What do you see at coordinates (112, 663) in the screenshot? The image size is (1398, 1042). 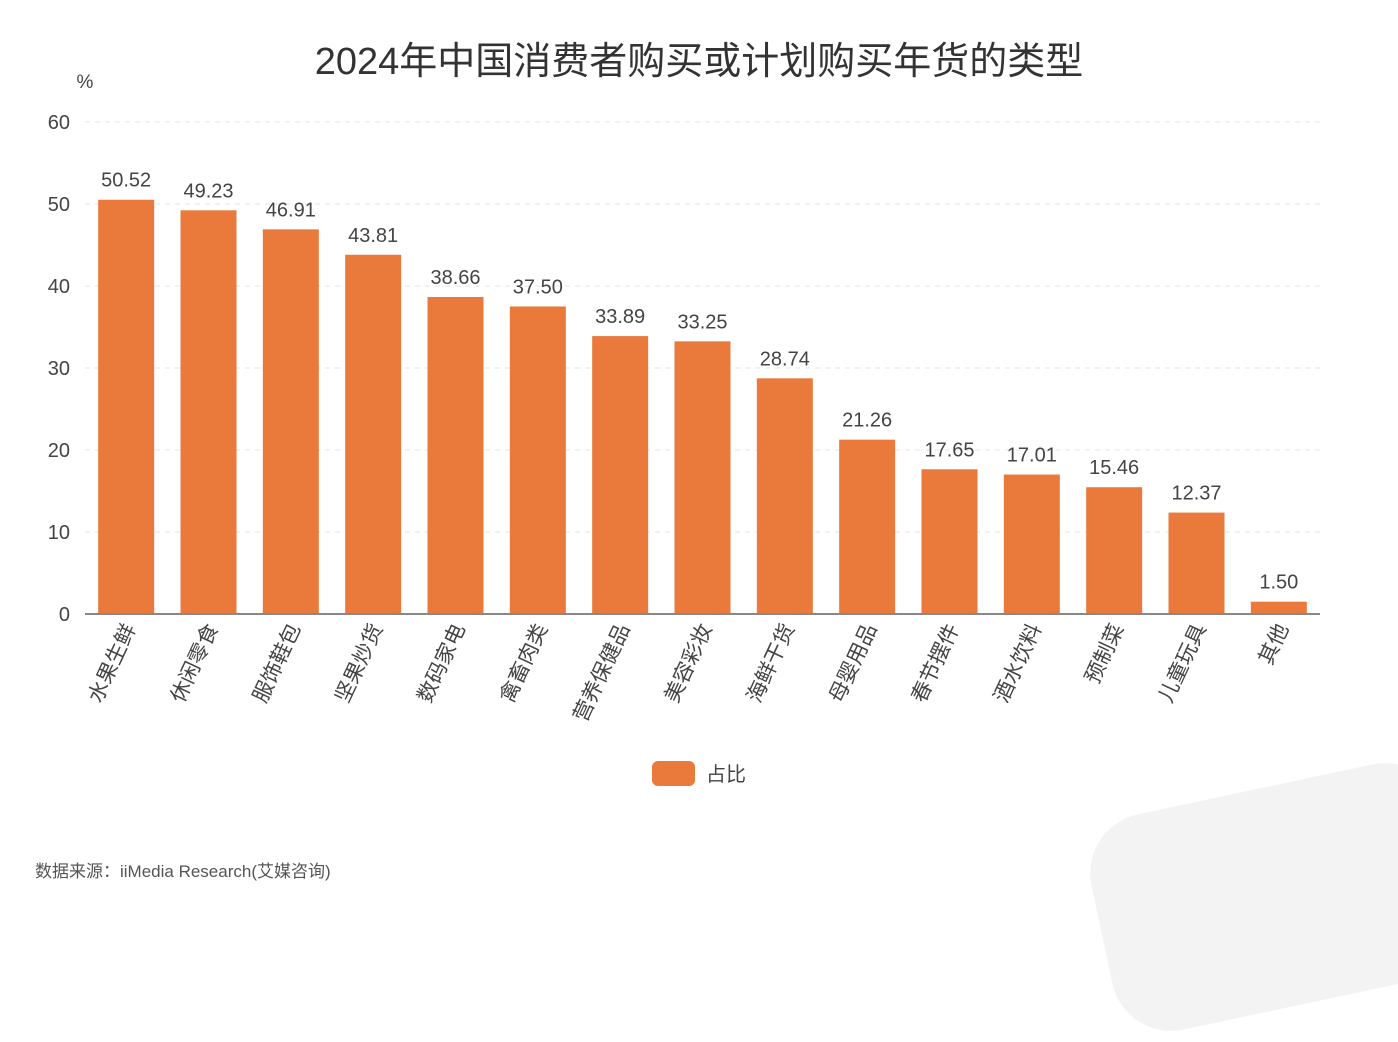 I see `x-tick-label: 水果生鲜` at bounding box center [112, 663].